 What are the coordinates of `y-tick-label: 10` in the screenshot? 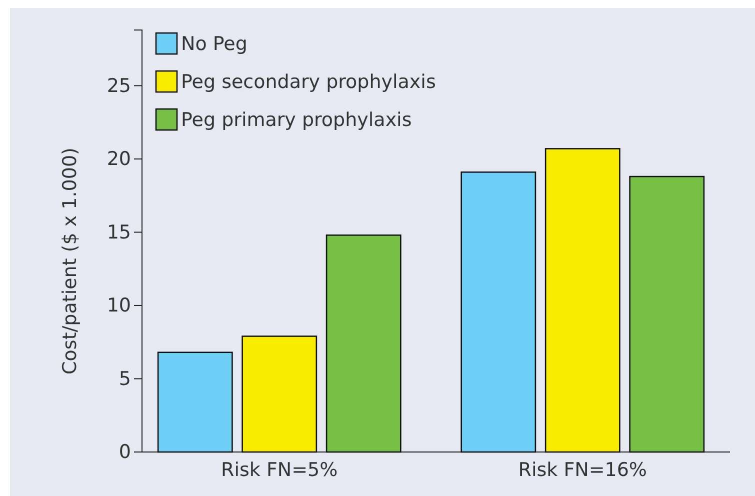 It's located at (118, 305).